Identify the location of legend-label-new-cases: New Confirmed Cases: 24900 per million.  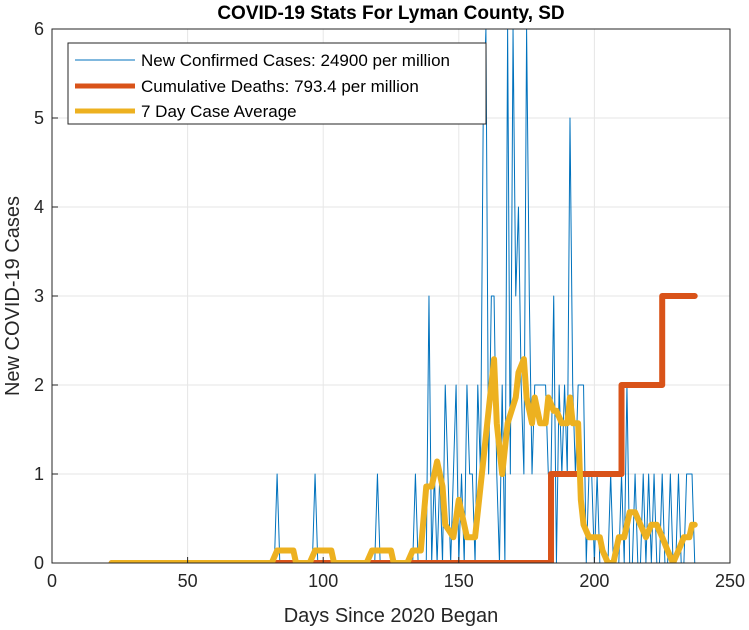
(295, 60).